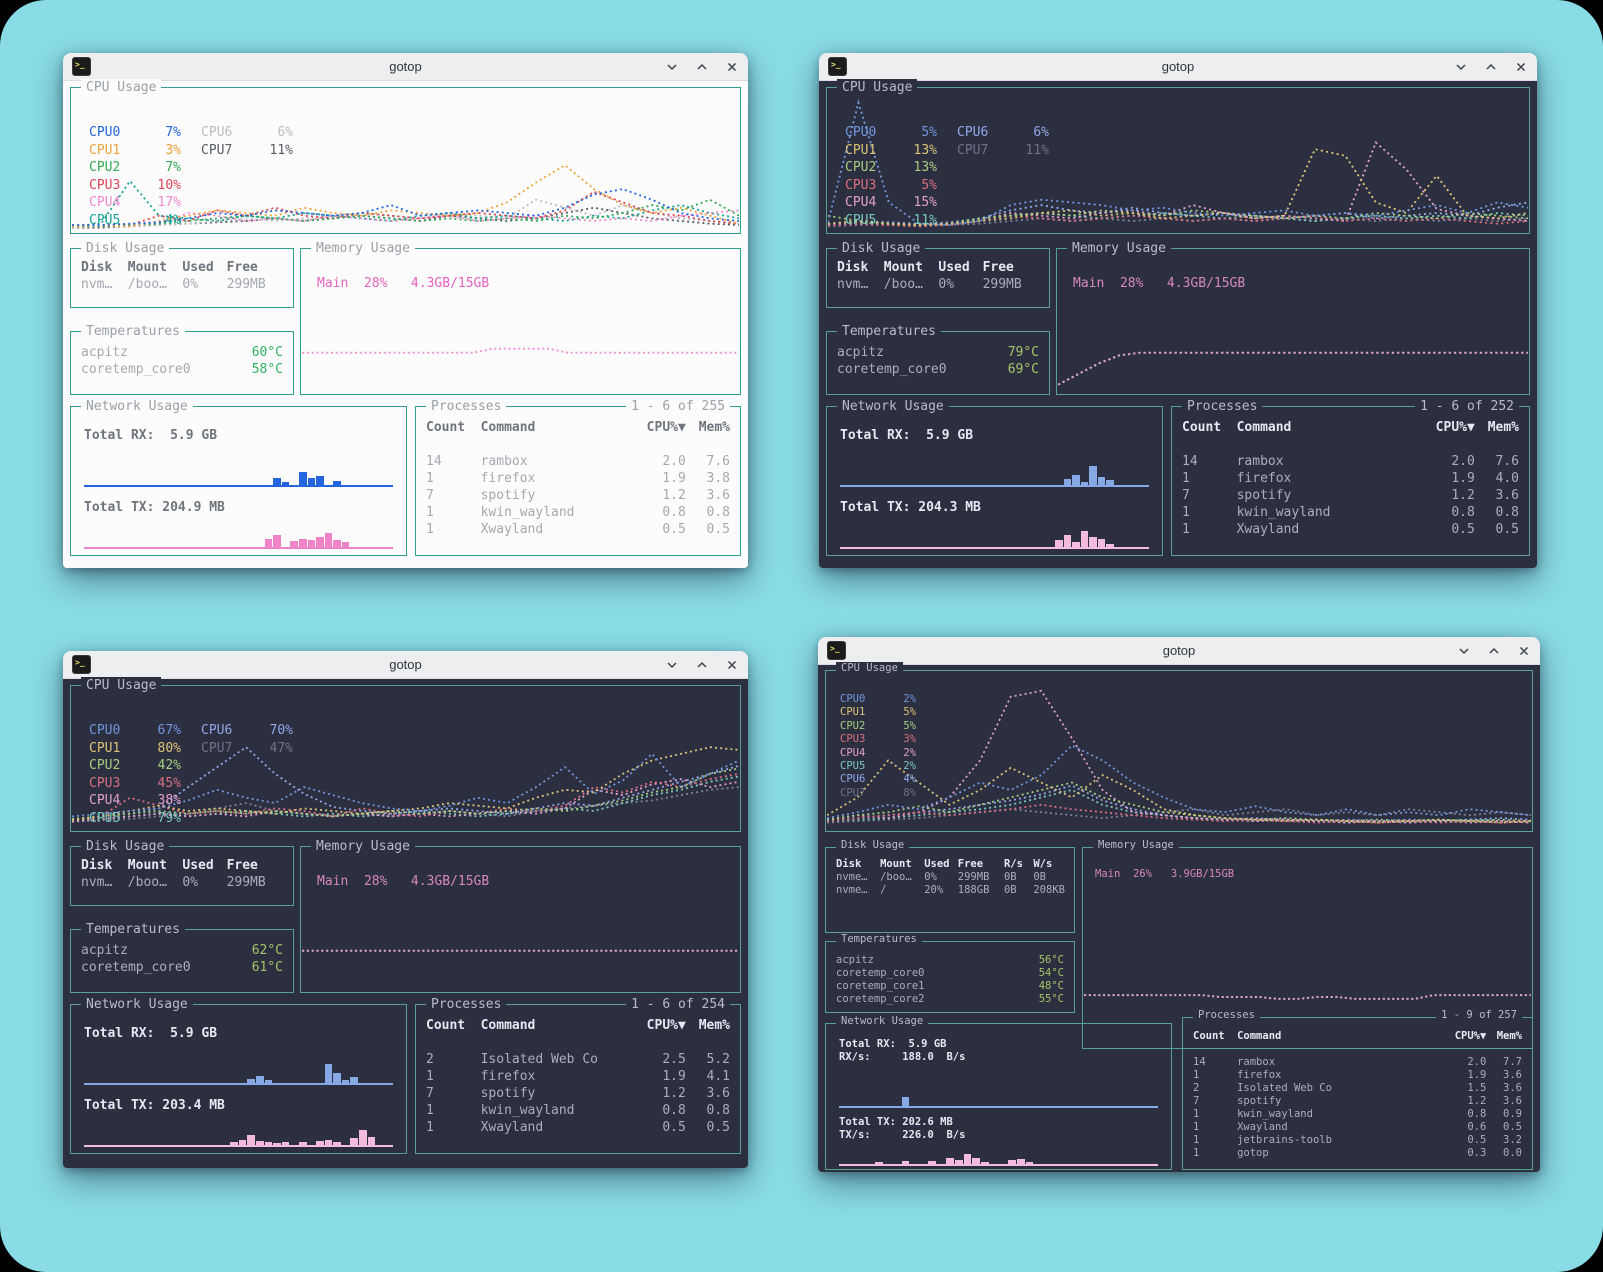  What do you see at coordinates (998, 1141) in the screenshot?
I see `net-tx-block: Total TX: 202.6 MB TX/s: 226.0 B/s` at bounding box center [998, 1141].